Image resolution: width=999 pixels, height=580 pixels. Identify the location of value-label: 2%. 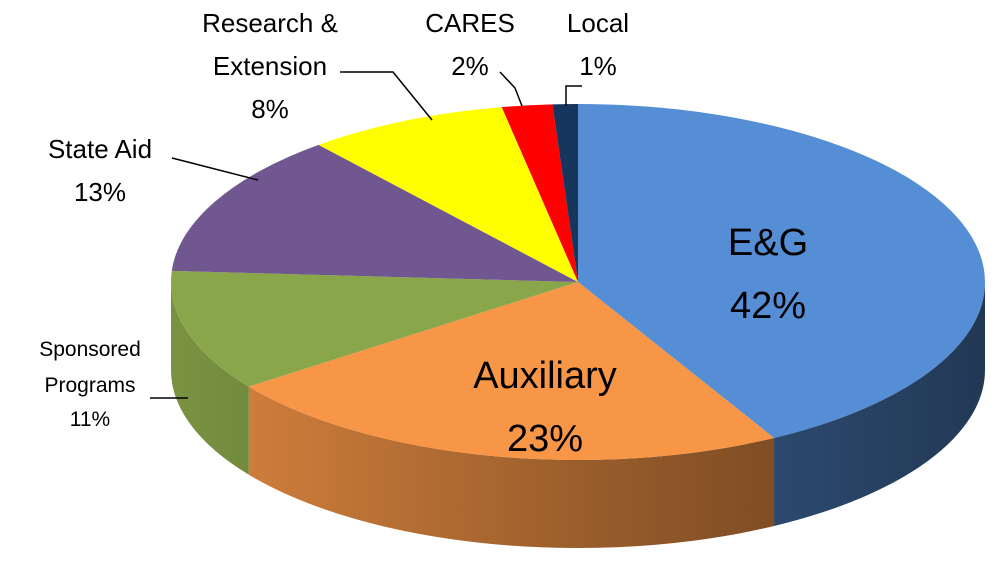
(470, 65).